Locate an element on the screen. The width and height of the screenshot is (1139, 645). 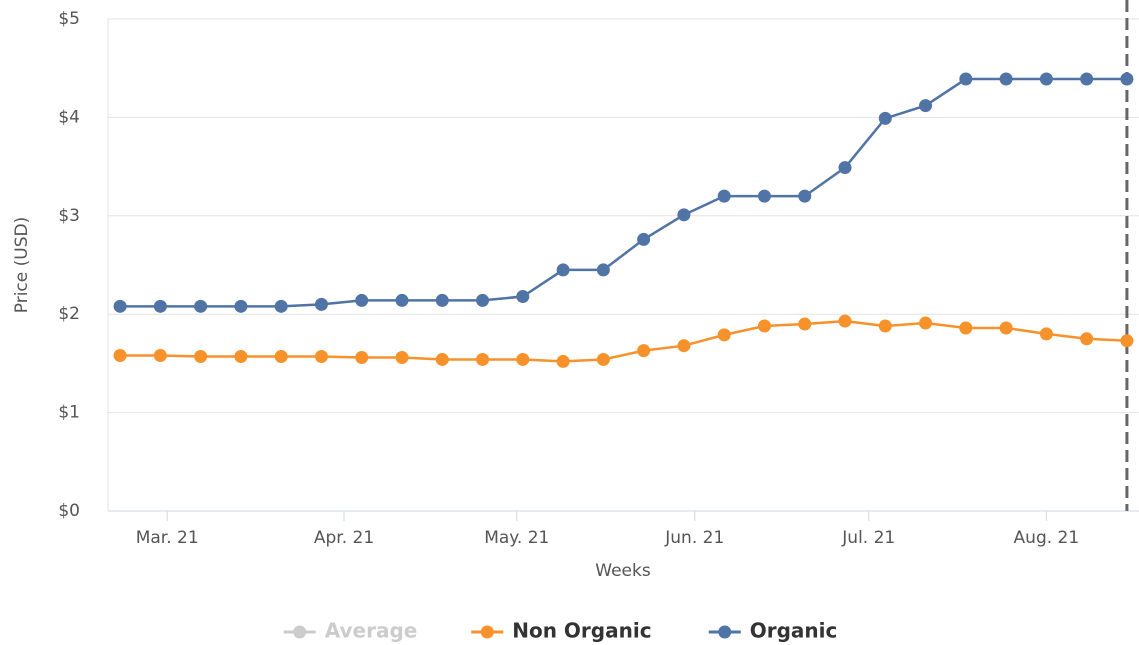
y-tick-label: $1 is located at coordinates (69, 413).